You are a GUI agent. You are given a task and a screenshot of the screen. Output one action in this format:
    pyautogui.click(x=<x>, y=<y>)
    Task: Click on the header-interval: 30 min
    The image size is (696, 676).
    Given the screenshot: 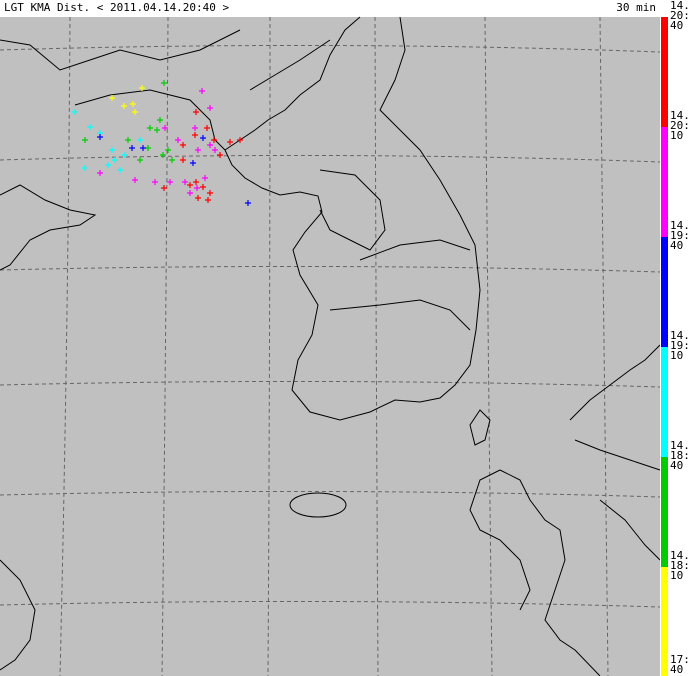 What is the action you would take?
    pyautogui.click(x=636, y=7)
    